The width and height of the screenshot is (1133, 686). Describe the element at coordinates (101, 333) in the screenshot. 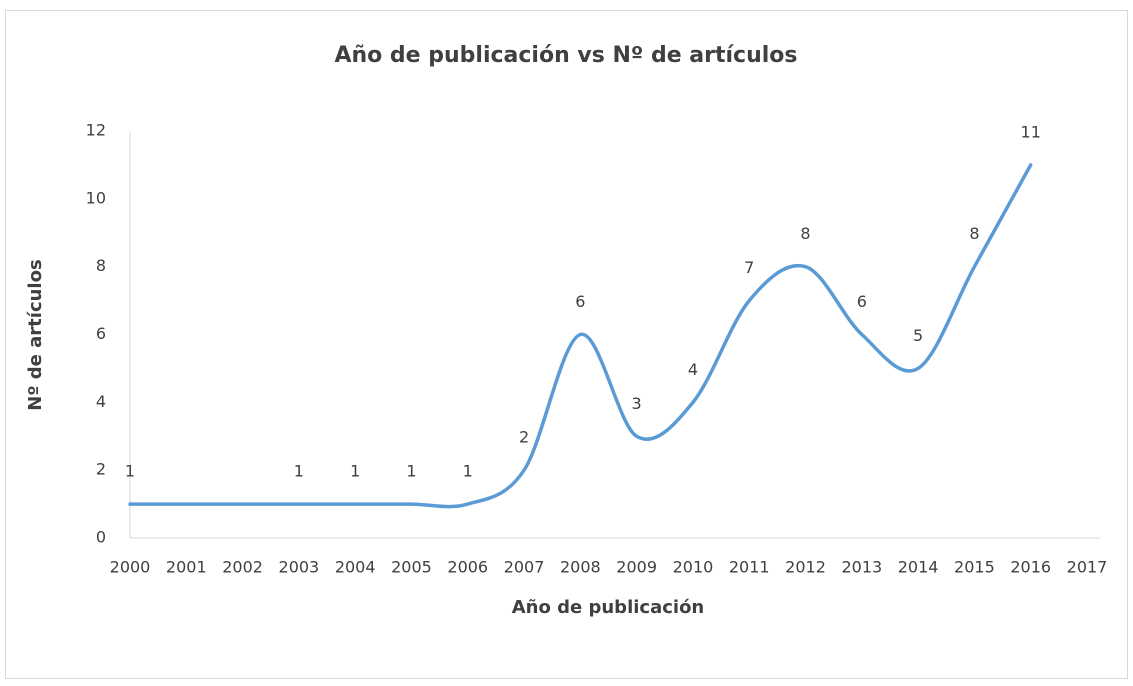

I see `y-tick-label: 6` at that location.